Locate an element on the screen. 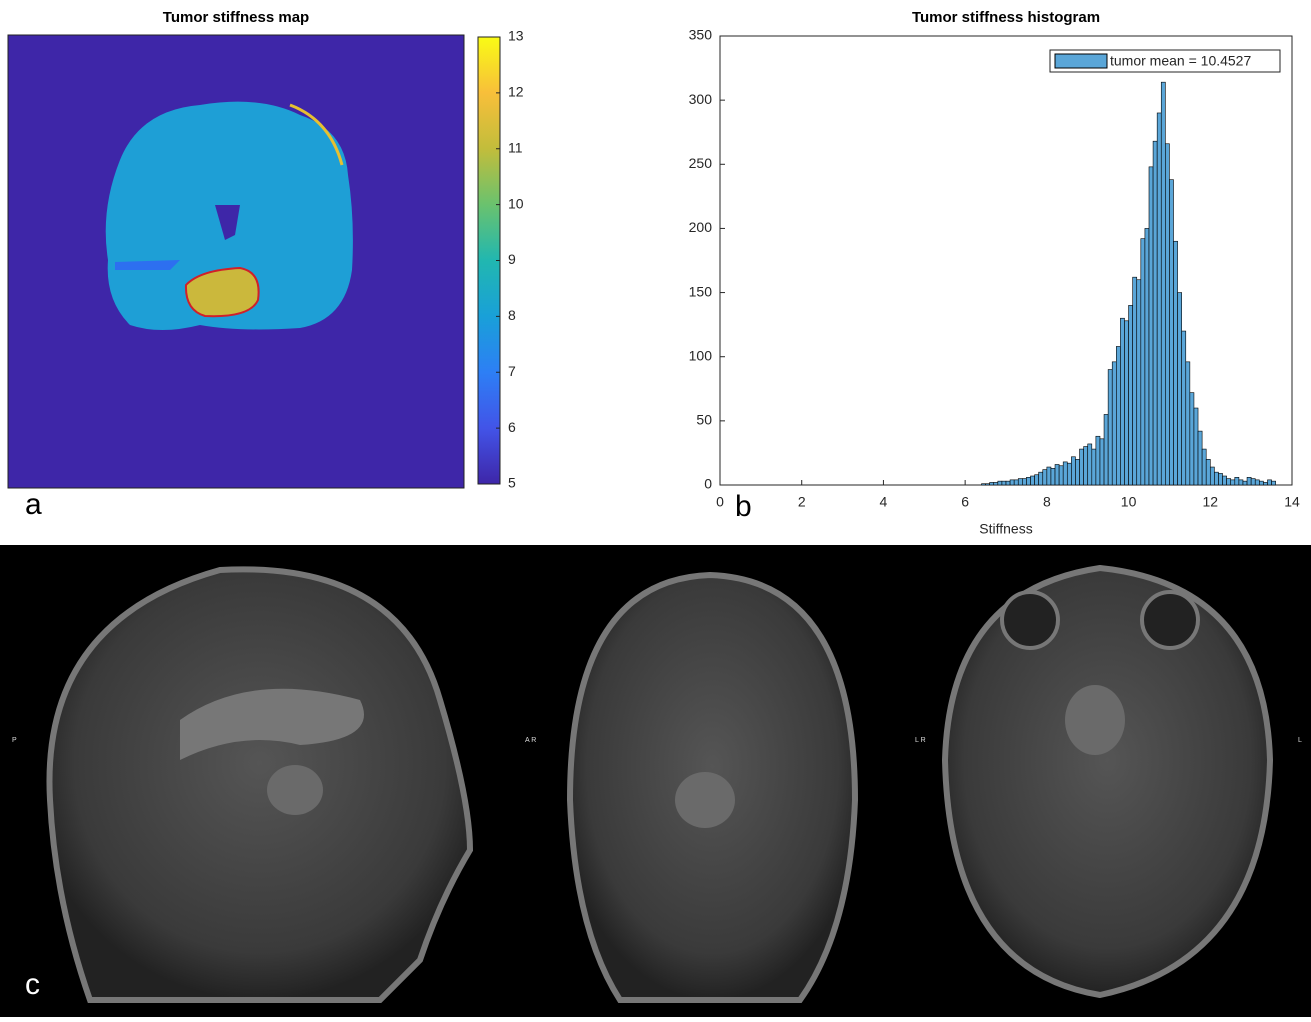 The image size is (1311, 1022). ventricle is located at coordinates (227, 222).